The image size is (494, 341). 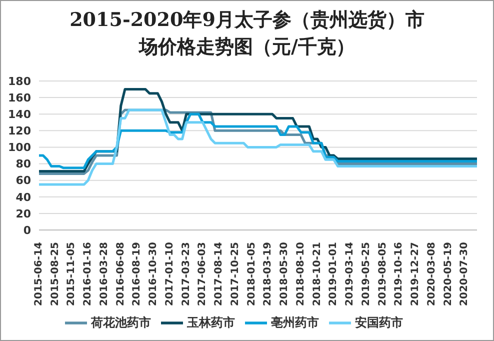 I want to click on y-tick-label: 80, so click(x=24, y=164).